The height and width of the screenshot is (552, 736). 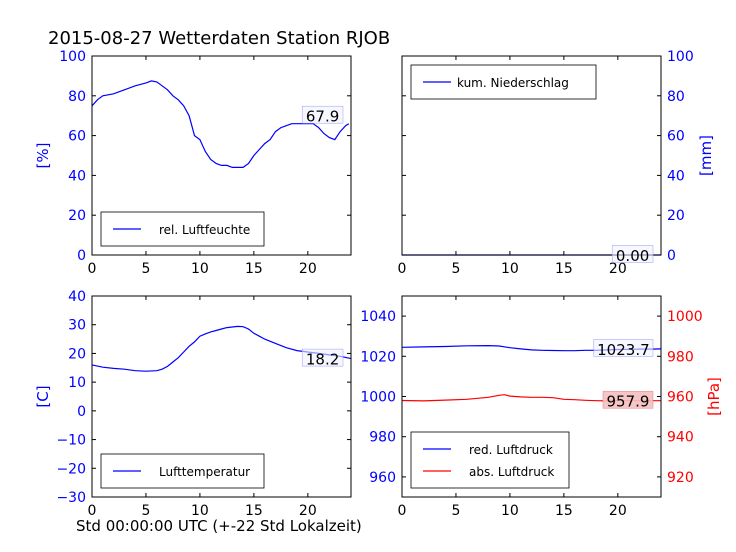 What do you see at coordinates (511, 450) in the screenshot?
I see `legend-label: red. Luftdruck` at bounding box center [511, 450].